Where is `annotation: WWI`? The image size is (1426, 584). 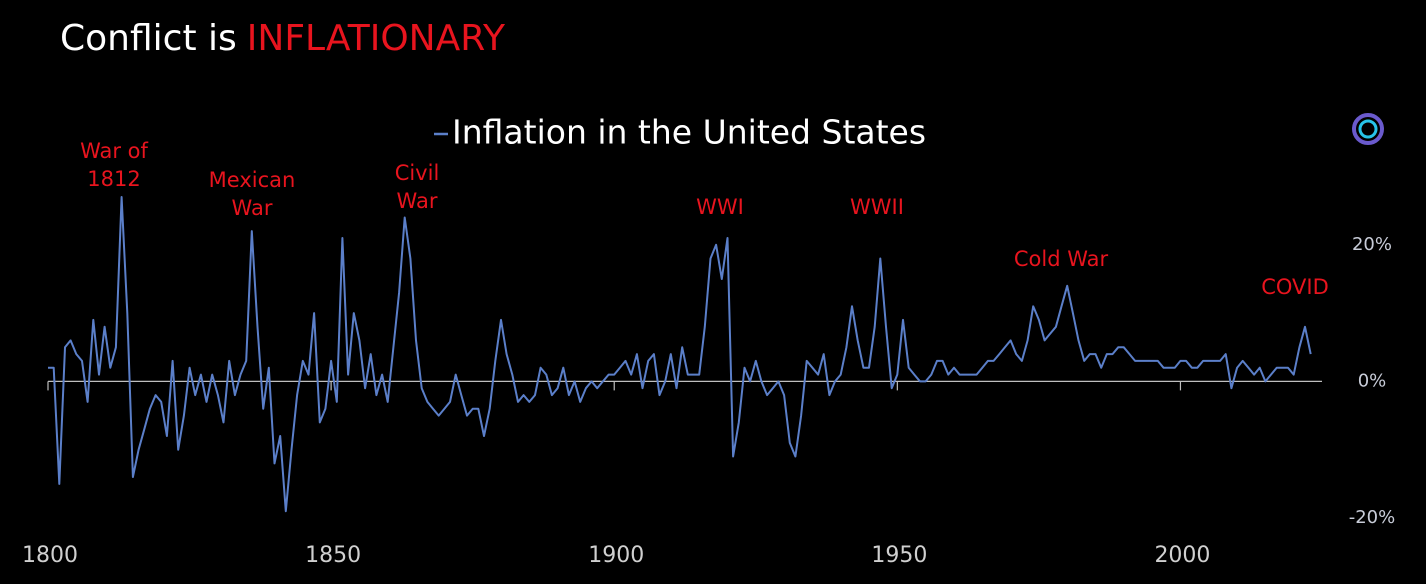 annotation: WWI is located at coordinates (720, 207).